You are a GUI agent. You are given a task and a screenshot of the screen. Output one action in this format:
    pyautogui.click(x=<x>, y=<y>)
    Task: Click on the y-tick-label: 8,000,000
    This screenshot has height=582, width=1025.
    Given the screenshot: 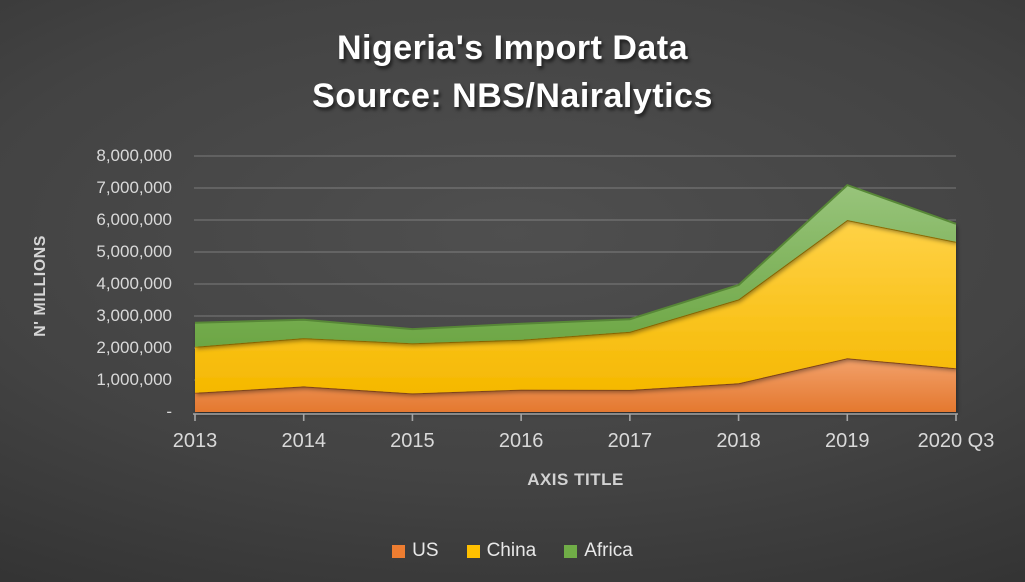 What is the action you would take?
    pyautogui.click(x=134, y=155)
    